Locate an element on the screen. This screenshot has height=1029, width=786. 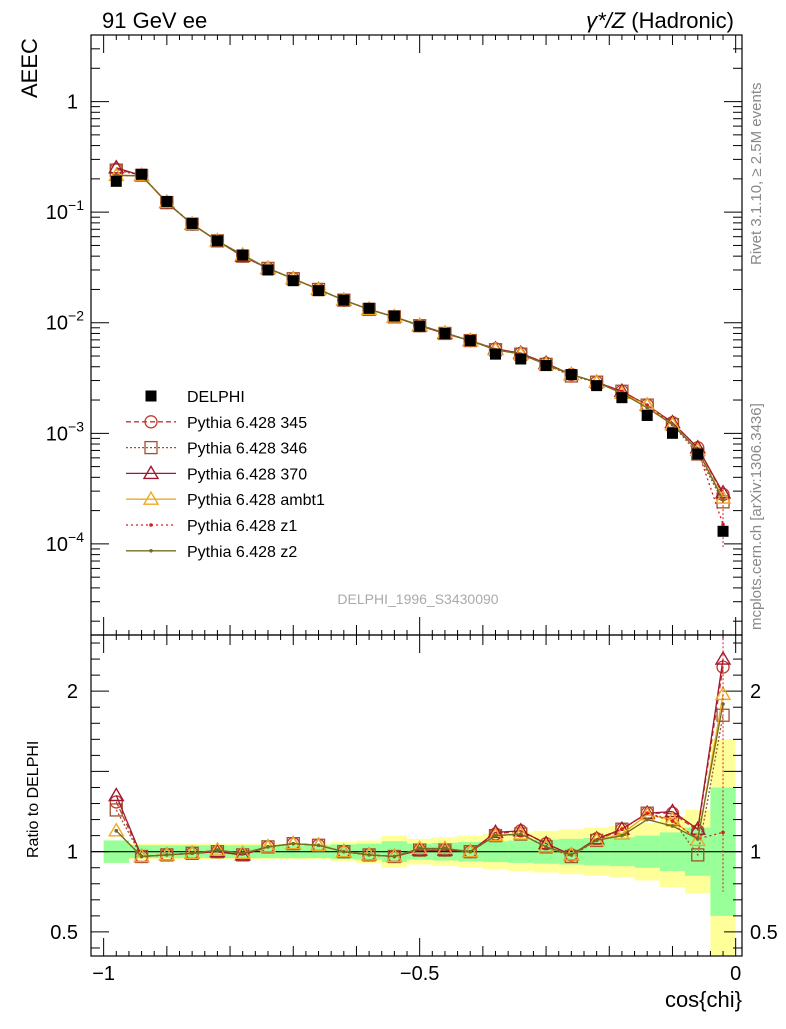
legend-label: Pythia 6.428 345 is located at coordinates (247, 423).